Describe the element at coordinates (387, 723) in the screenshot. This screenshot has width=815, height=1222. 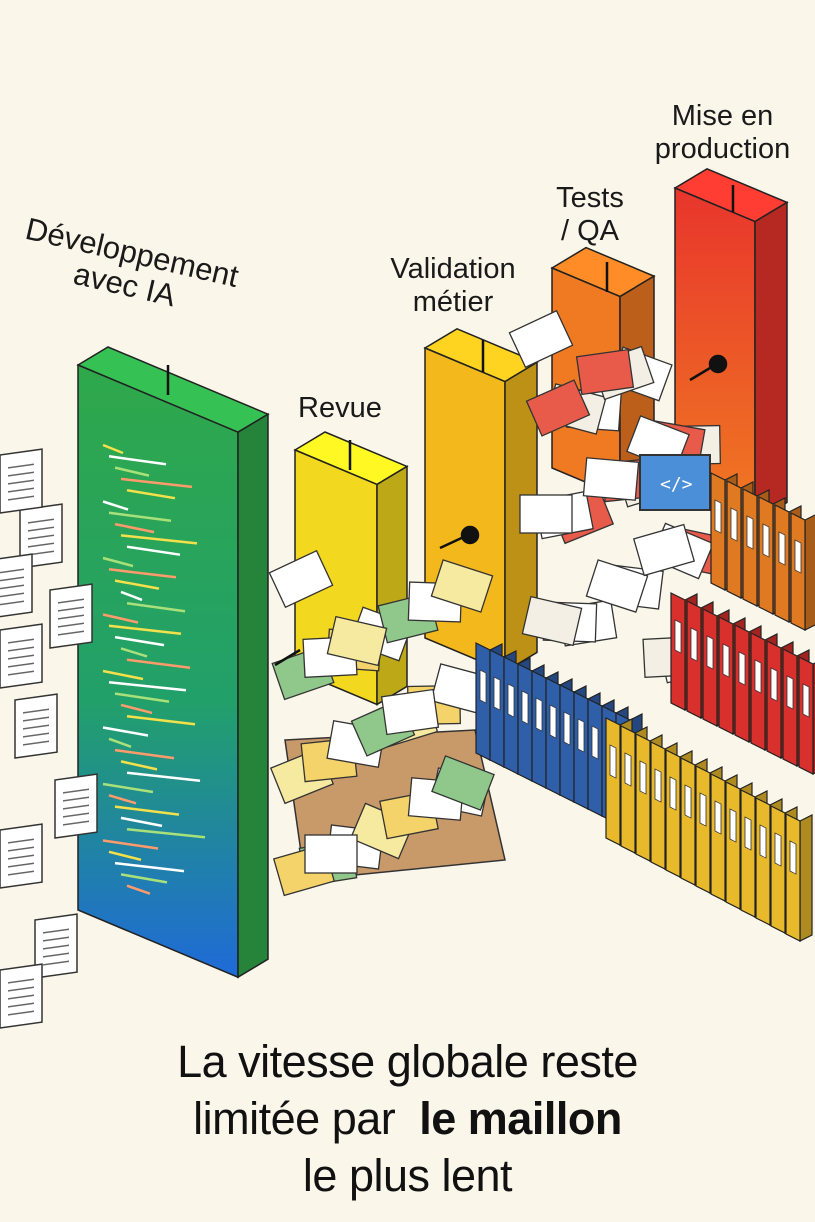
I see `paper-pile` at that location.